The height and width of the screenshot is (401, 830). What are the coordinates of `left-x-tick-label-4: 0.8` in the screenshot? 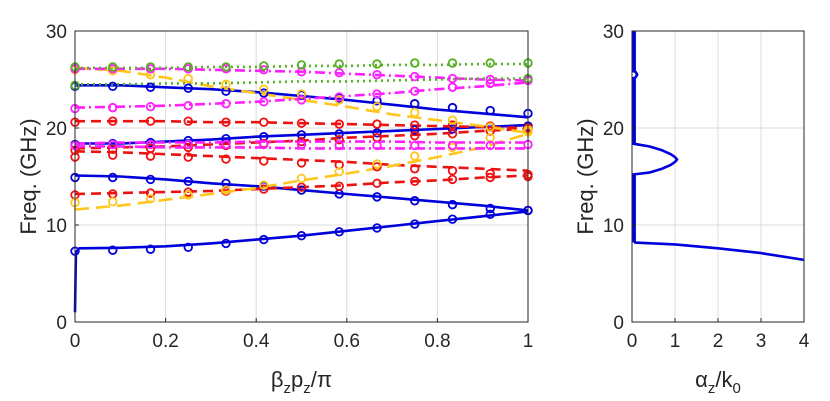 It's located at (437, 341).